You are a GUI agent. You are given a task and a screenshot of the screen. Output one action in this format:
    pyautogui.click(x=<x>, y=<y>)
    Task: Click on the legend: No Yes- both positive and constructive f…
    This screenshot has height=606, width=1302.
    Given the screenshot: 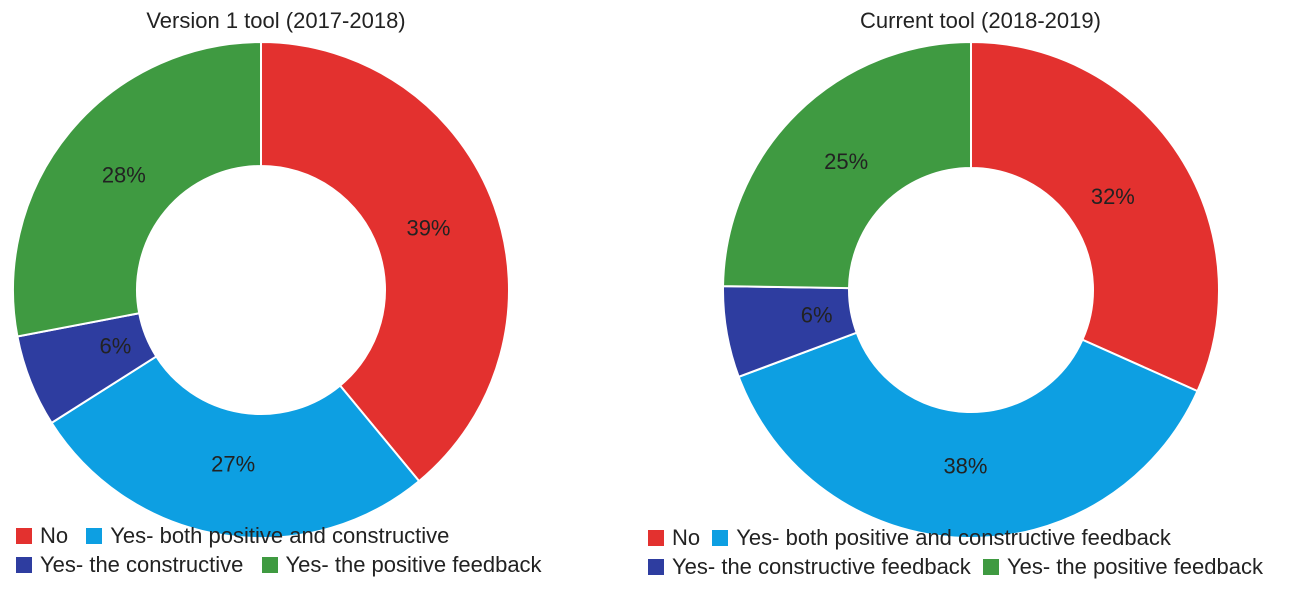 What is the action you would take?
    pyautogui.click(x=958, y=552)
    